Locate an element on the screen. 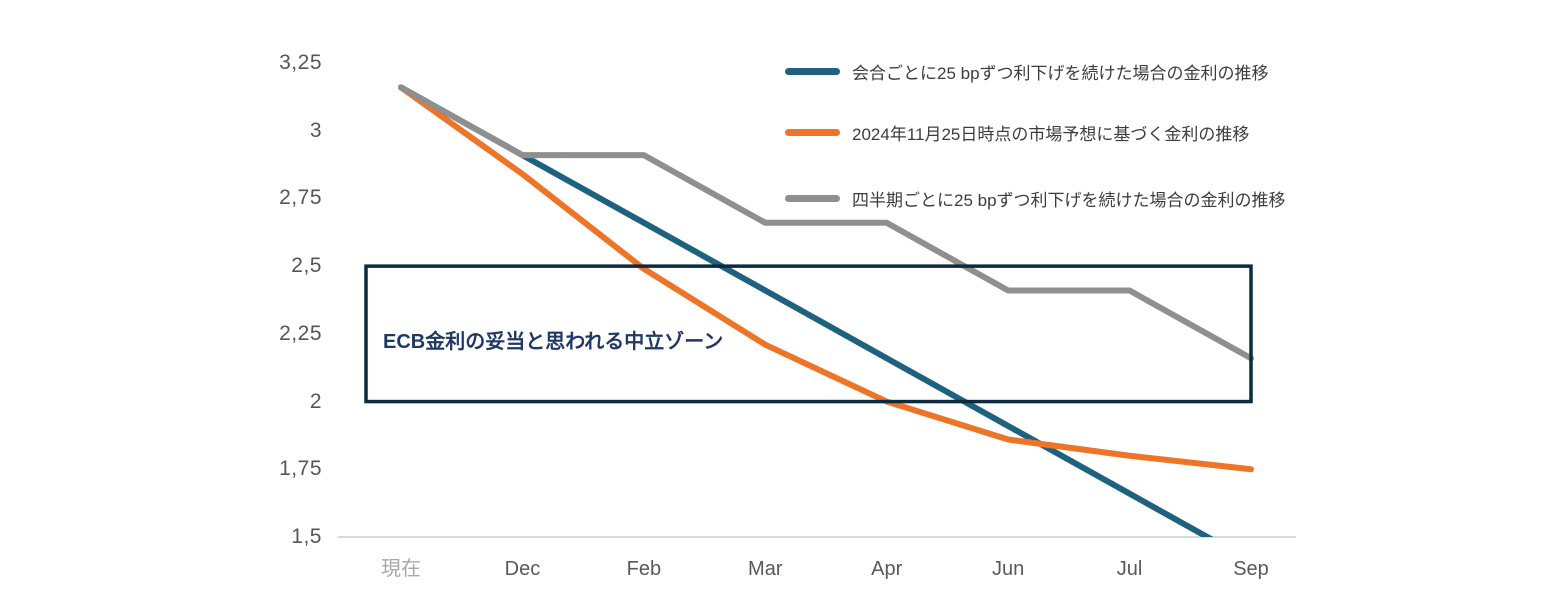 The height and width of the screenshot is (615, 1564). x-tick-label: 現在 is located at coordinates (401, 569).